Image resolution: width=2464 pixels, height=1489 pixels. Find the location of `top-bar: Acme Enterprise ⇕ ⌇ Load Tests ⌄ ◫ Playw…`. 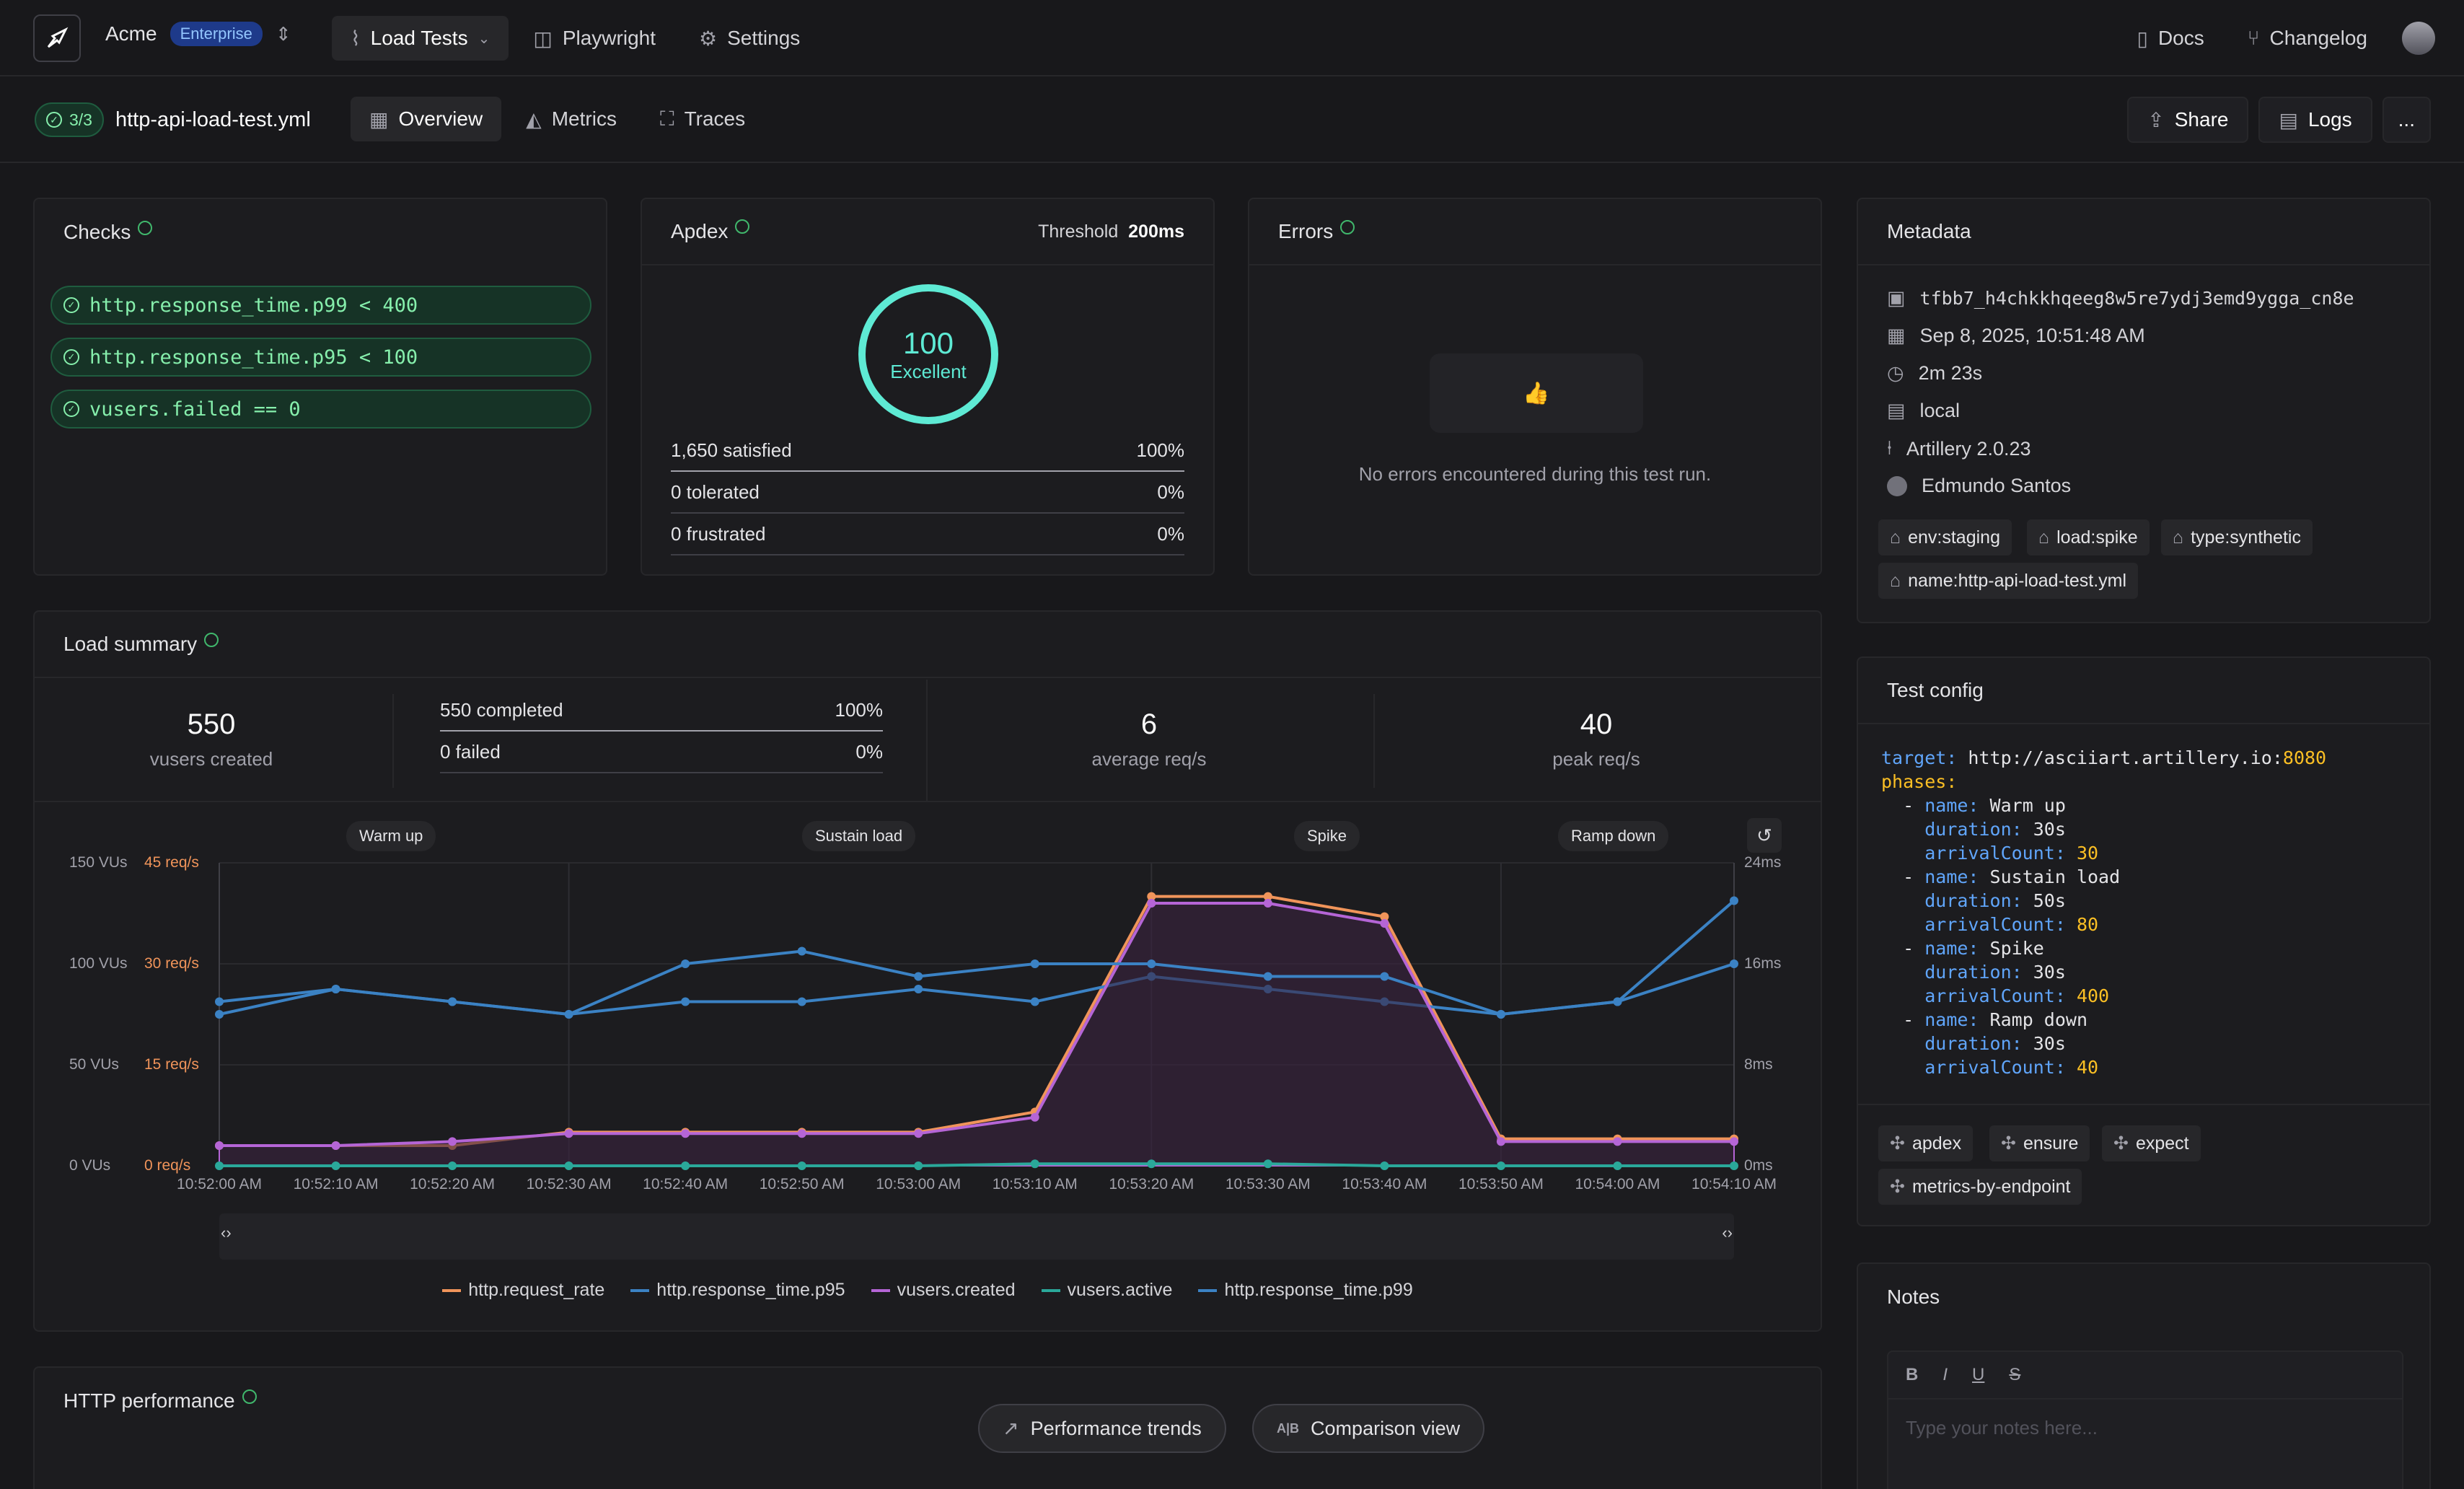

top-bar: Acme Enterprise ⇕ ⌇ Load Tests ⌄ ◫ Playw… is located at coordinates (1232, 38).